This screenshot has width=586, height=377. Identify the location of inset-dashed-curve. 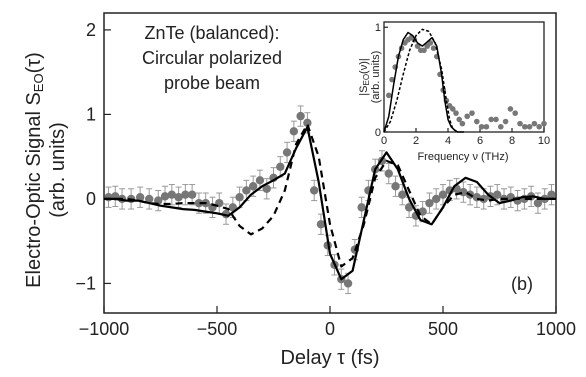
(421, 80).